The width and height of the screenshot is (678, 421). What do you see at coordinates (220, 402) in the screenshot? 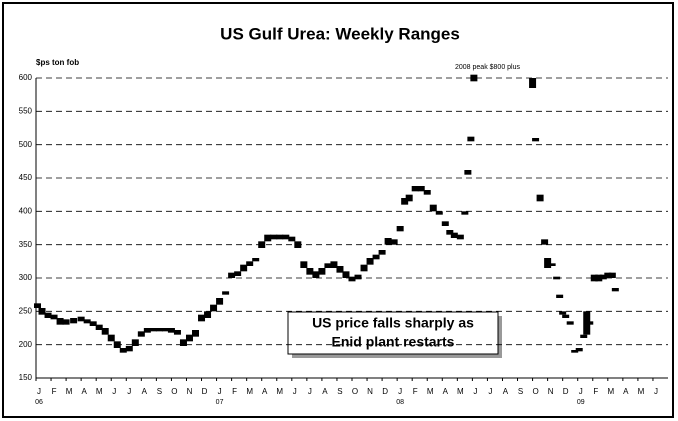
I see `year-label: 07` at bounding box center [220, 402].